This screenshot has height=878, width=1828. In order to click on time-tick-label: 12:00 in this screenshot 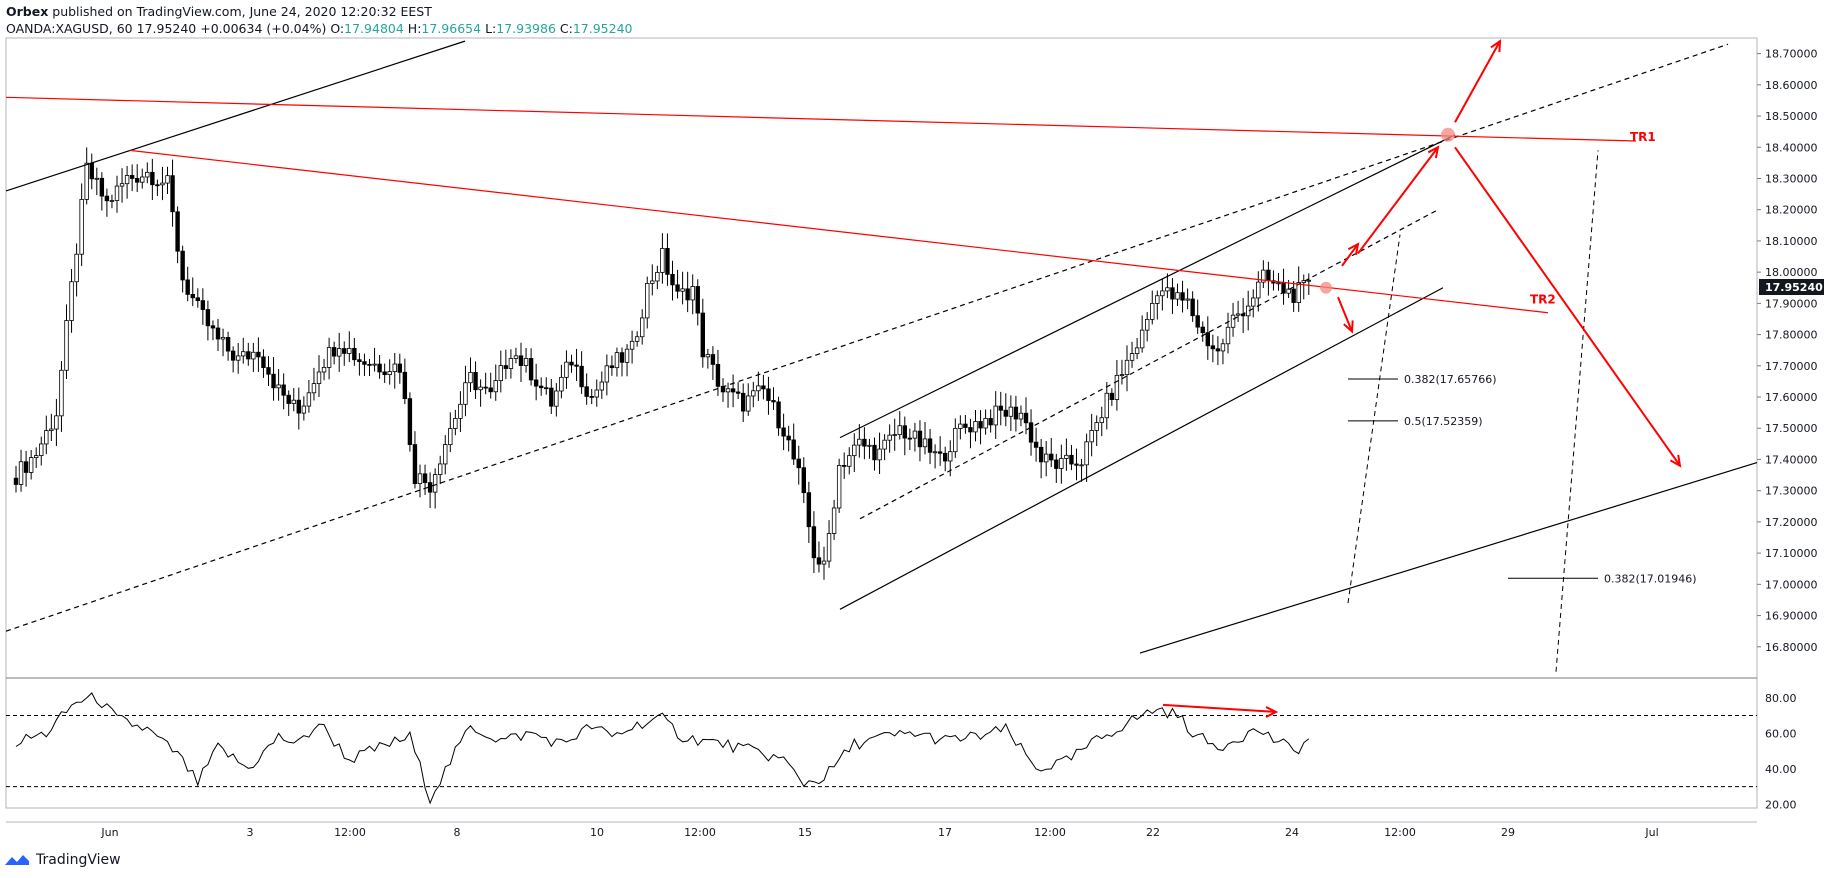, I will do `click(350, 832)`.